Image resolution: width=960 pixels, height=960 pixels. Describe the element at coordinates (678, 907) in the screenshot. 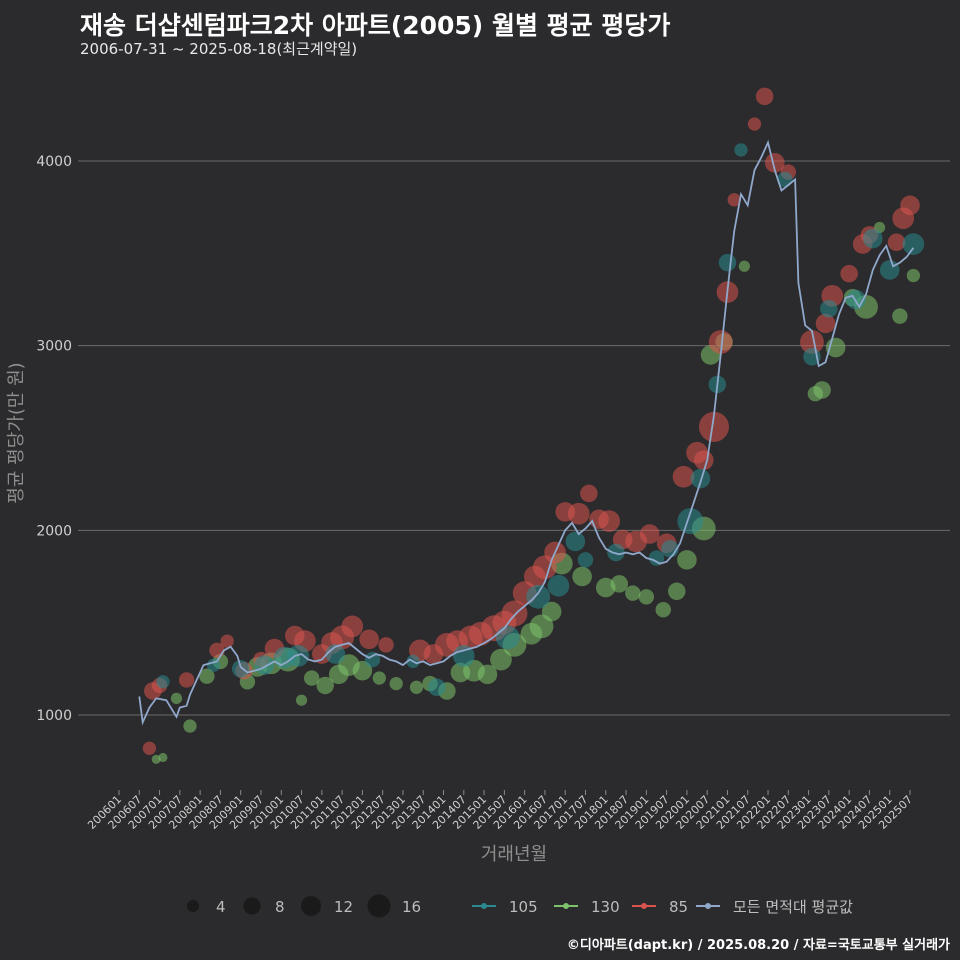

I see `legend-label-85: 85` at that location.